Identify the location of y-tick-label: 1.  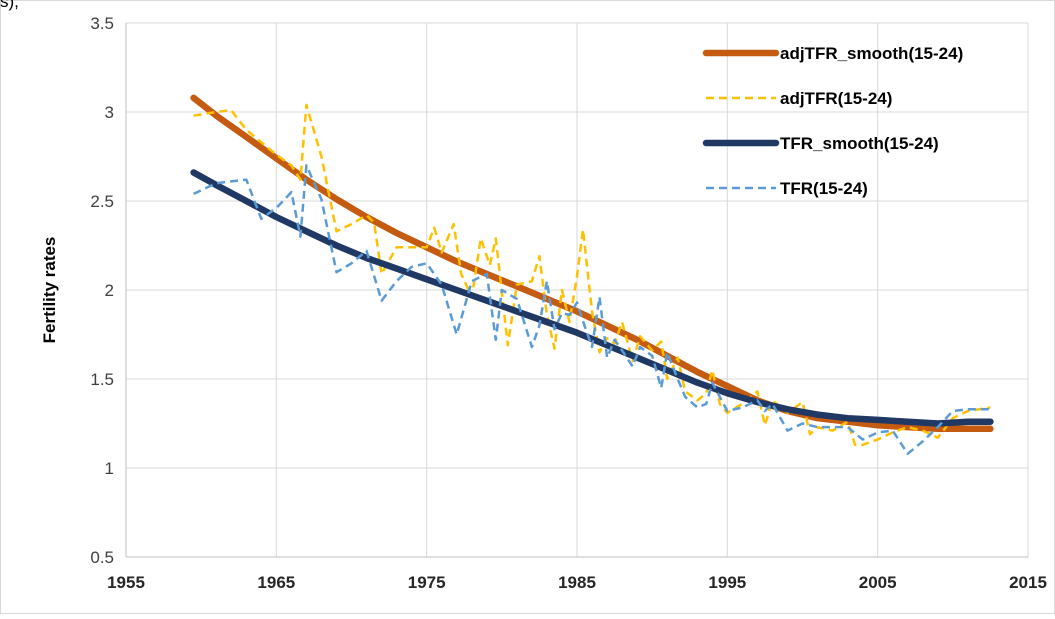
(109, 468).